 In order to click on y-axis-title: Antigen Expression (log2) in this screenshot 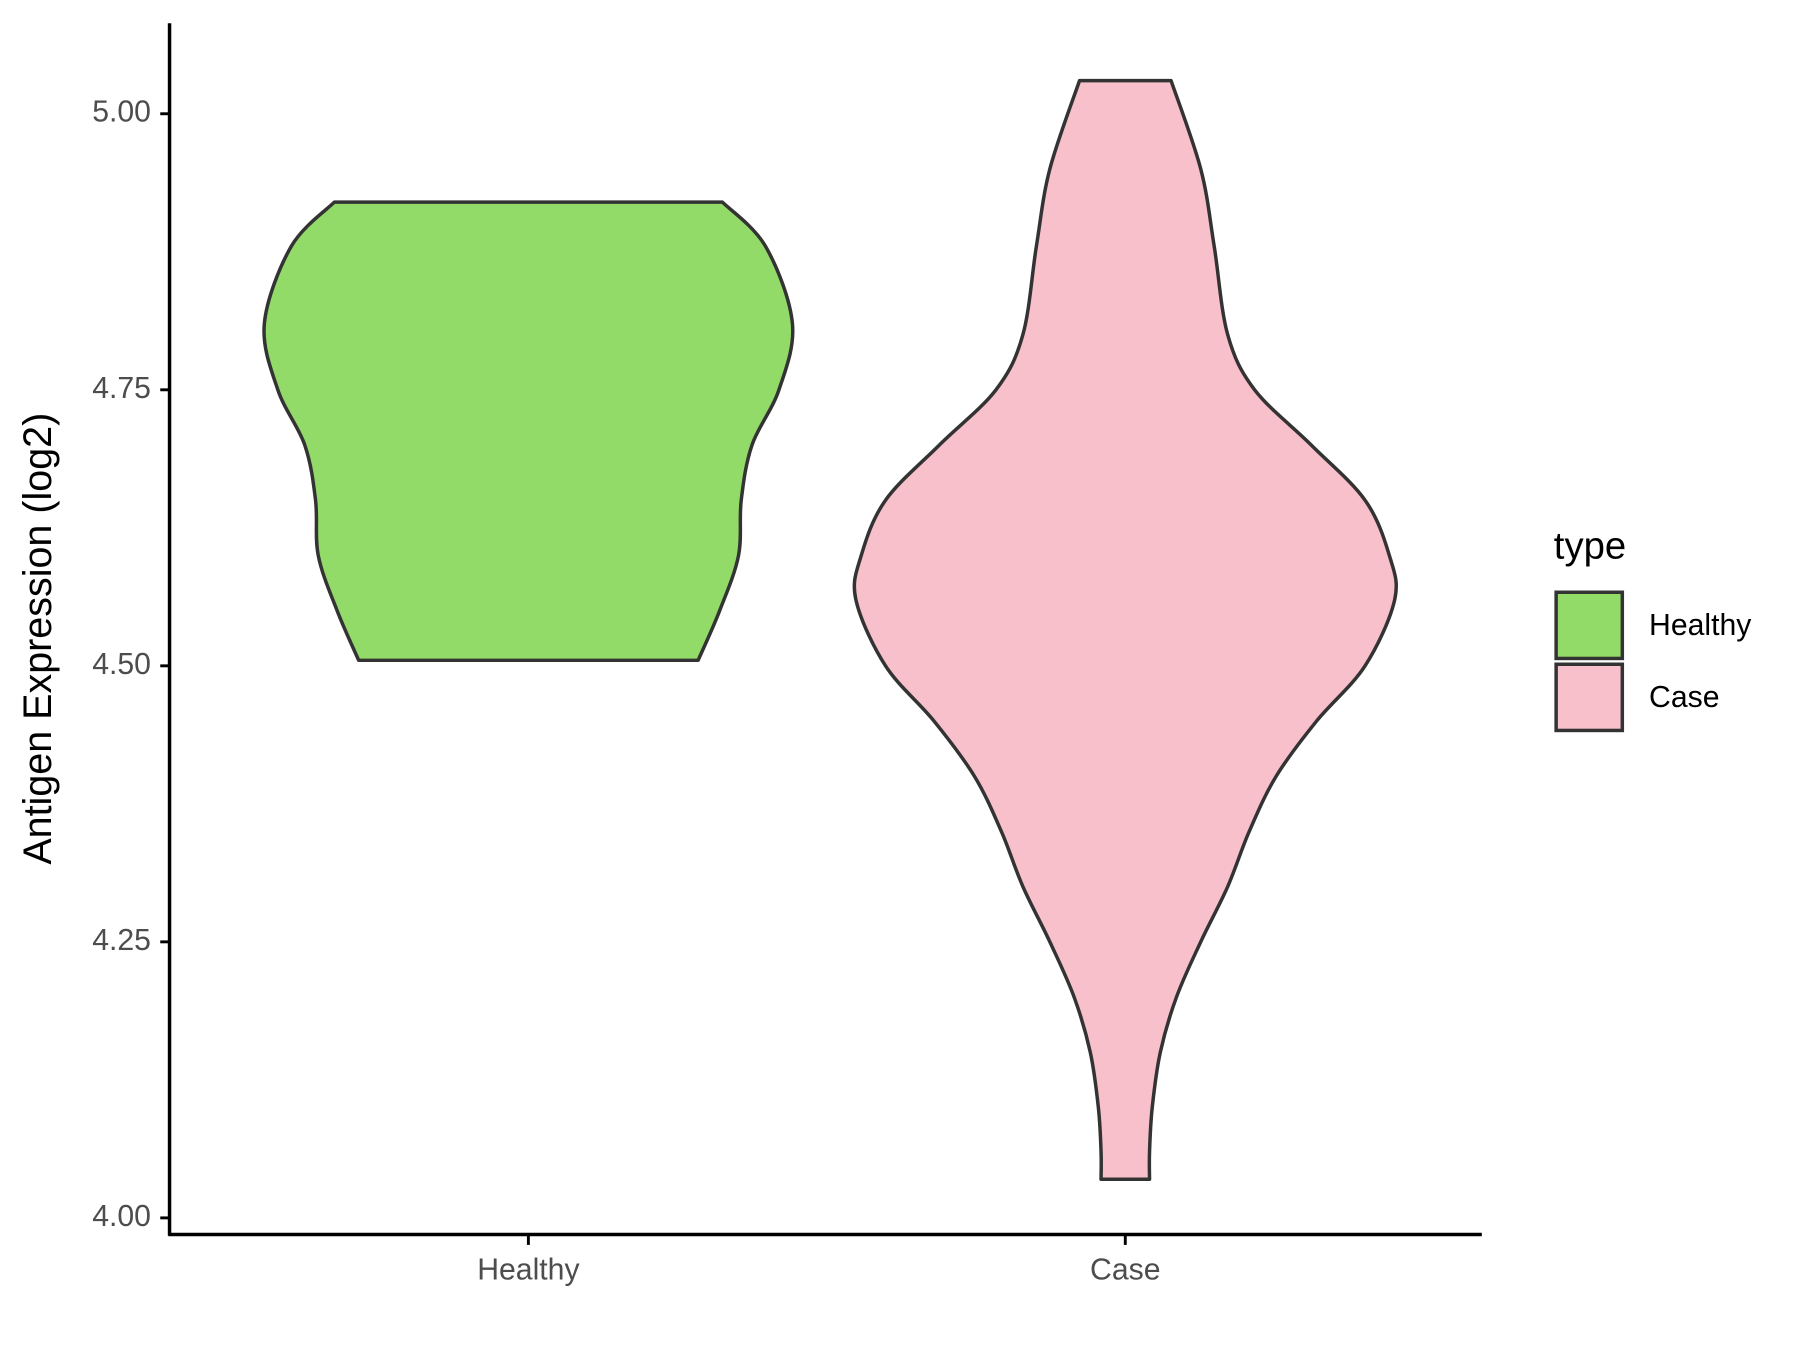, I will do `click(38, 639)`.